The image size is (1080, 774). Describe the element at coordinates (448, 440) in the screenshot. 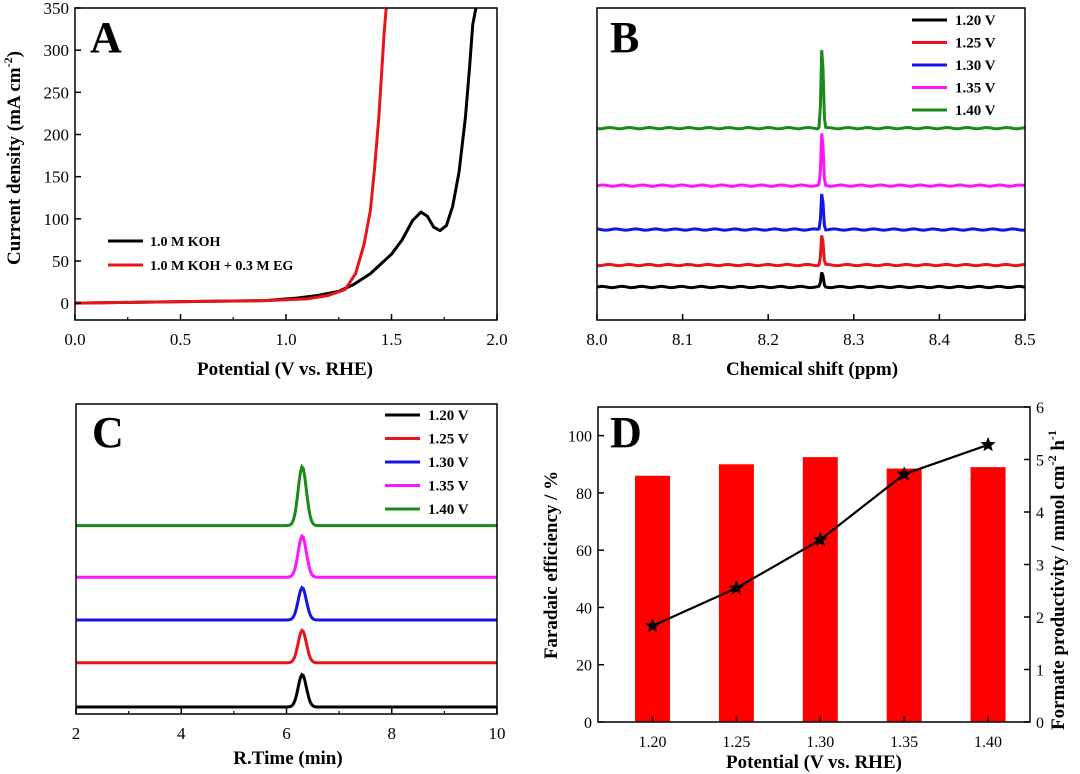

I see `panel-c-legend-label: 1.25 V` at that location.